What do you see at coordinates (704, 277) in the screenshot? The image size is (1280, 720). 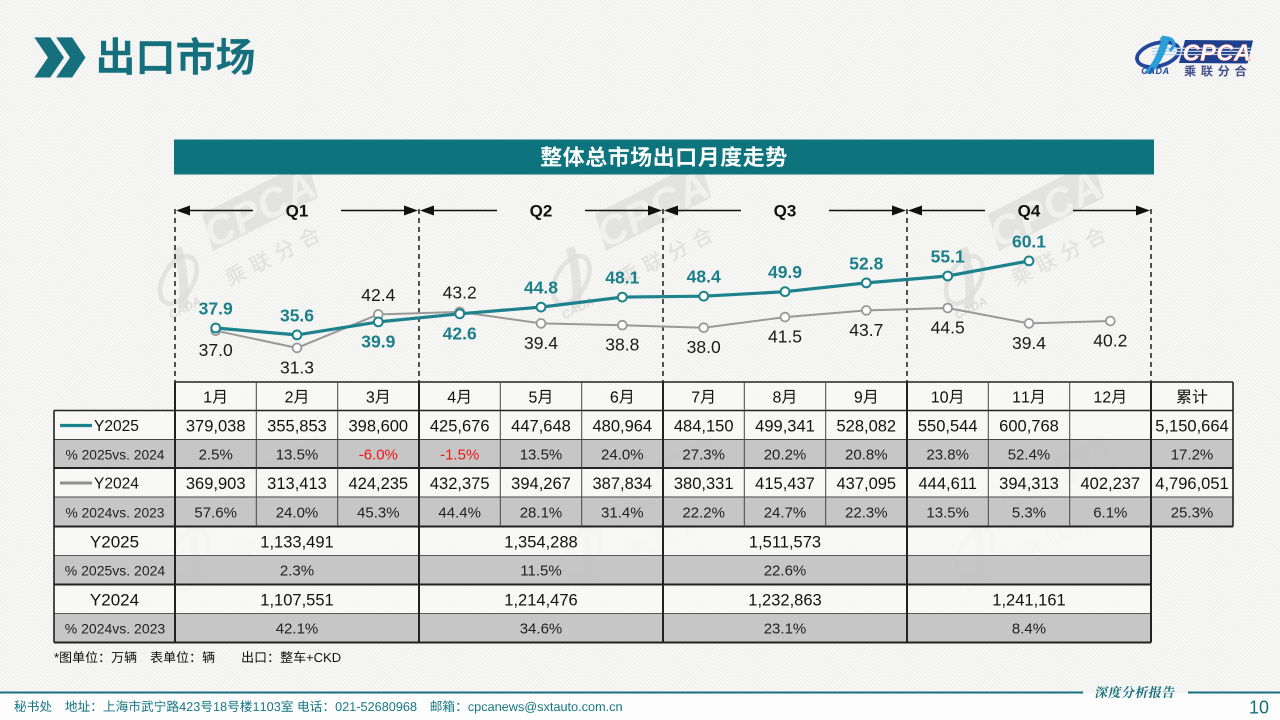 I see `svg-text: 48.4` at bounding box center [704, 277].